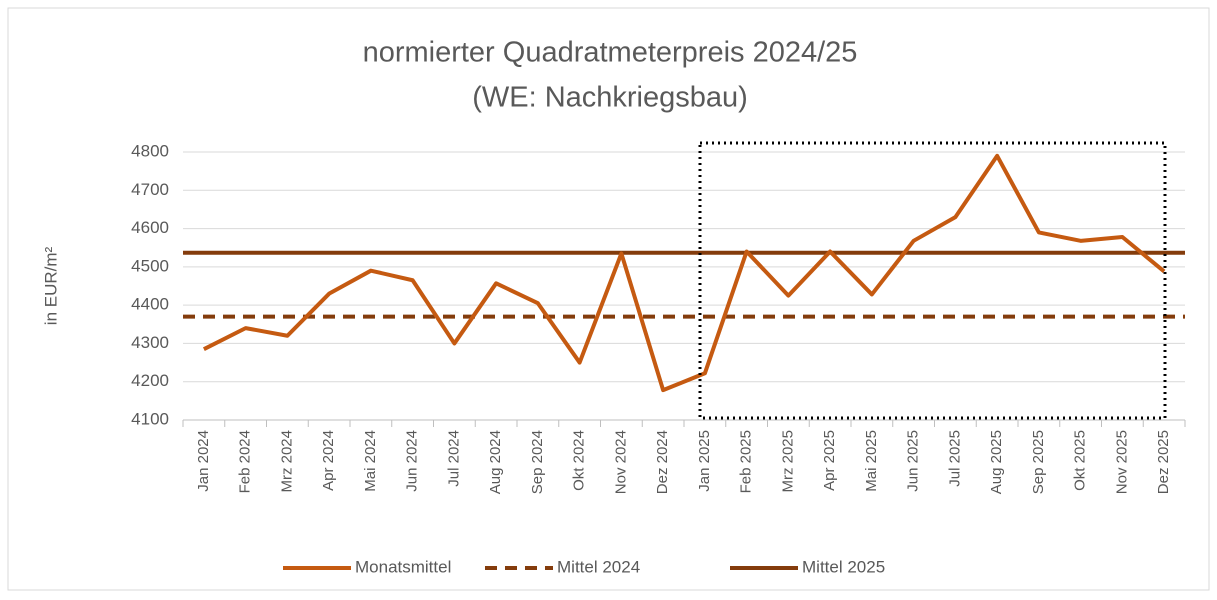 This screenshot has width=1217, height=600. Describe the element at coordinates (620, 462) in the screenshot. I see `x-tick-label: Nov 2024` at that location.